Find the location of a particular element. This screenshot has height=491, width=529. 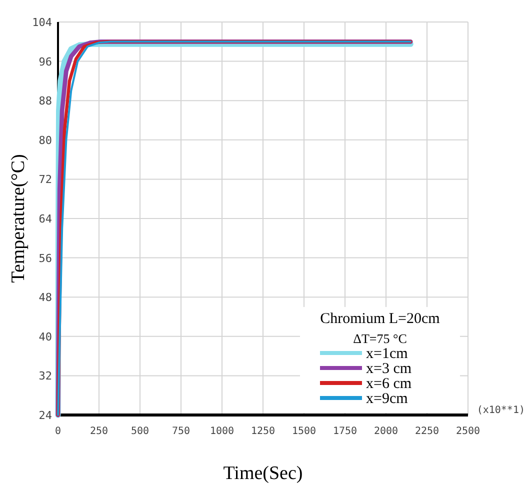

y-tick-label: 80 is located at coordinates (45, 140).